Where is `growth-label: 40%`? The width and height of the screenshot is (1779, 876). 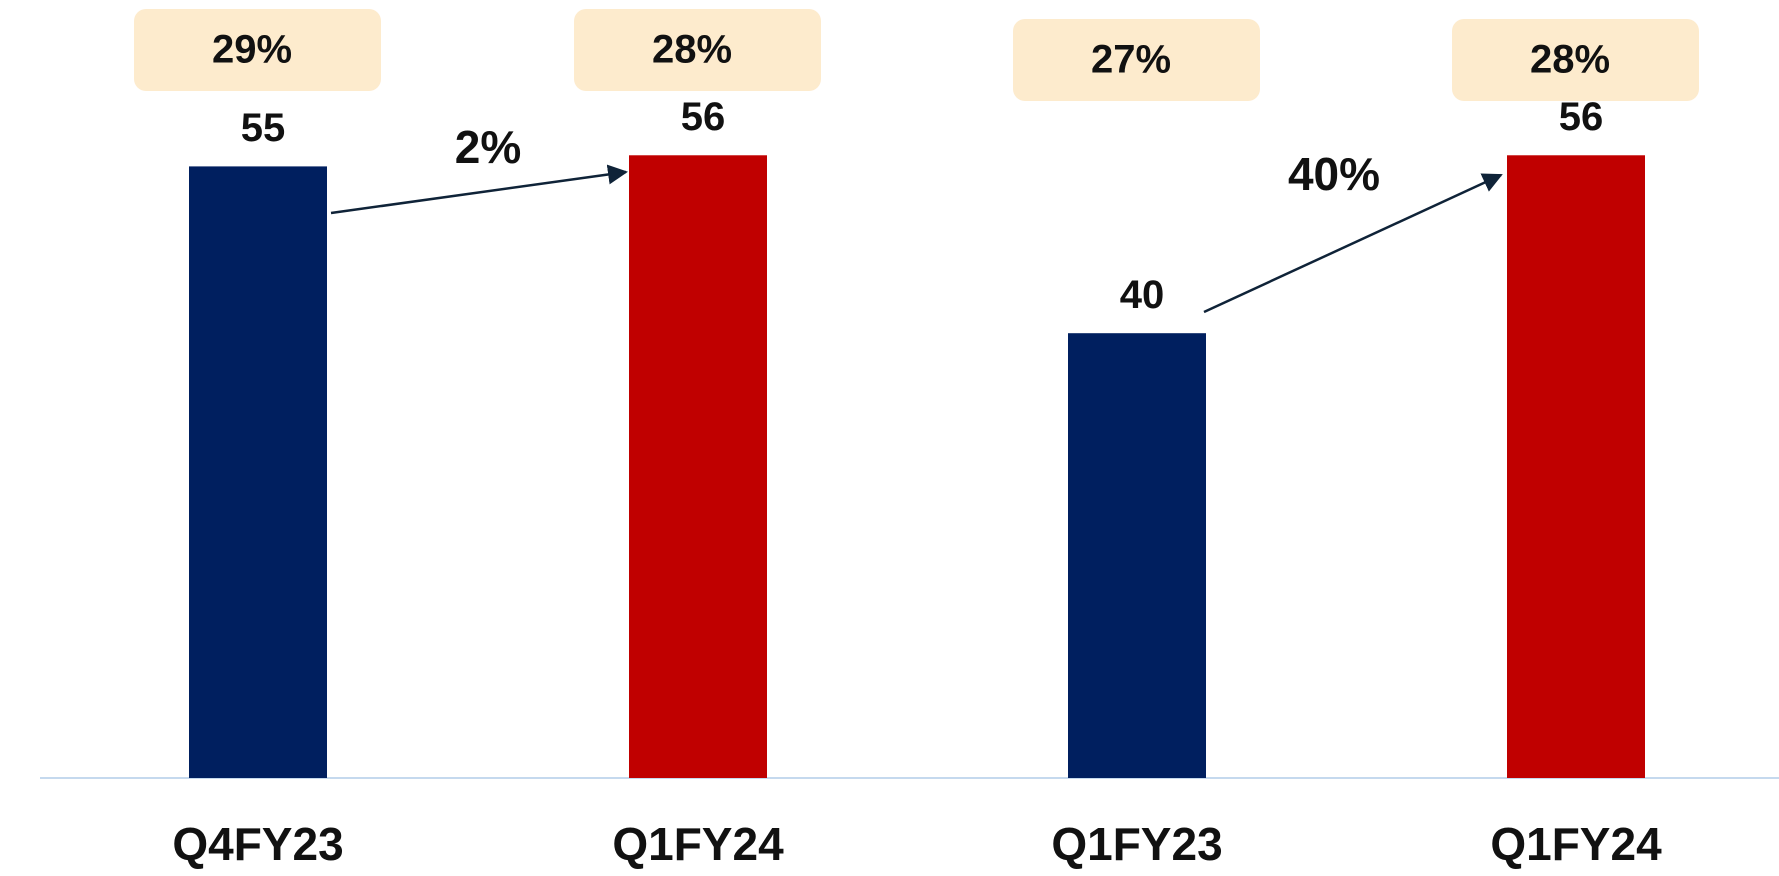
growth-label: 40% is located at coordinates (1334, 174).